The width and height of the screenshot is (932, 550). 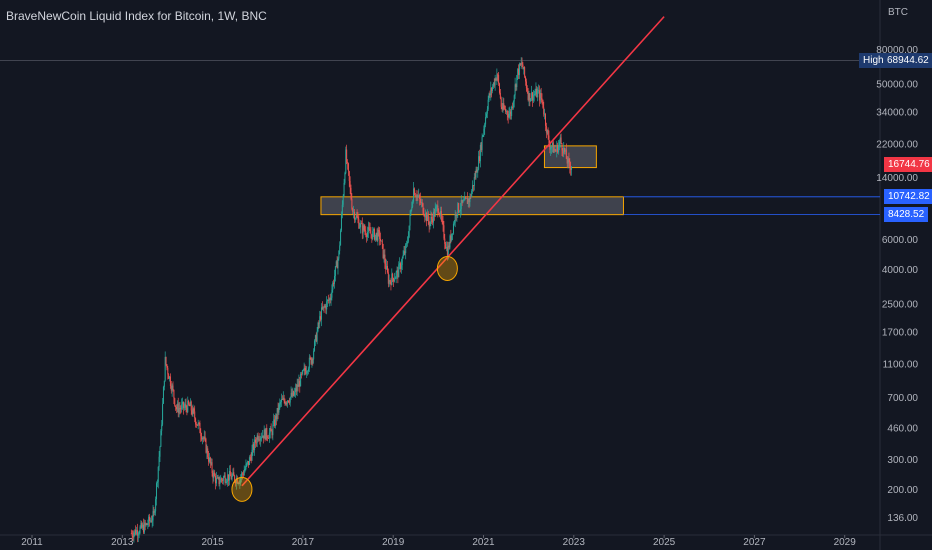 I want to click on y-tick-label: 700.00, so click(x=902, y=398).